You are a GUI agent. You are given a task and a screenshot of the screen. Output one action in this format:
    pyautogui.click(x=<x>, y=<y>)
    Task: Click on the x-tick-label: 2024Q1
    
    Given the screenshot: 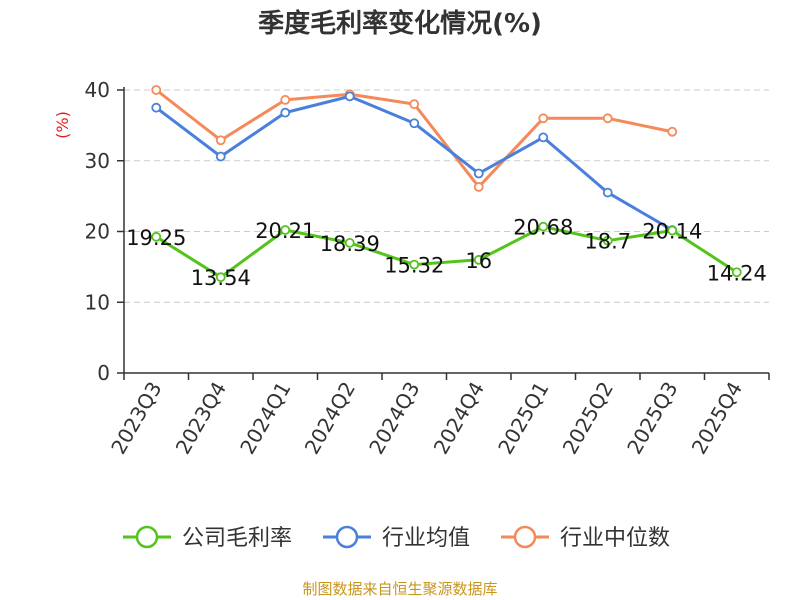 What is the action you would take?
    pyautogui.click(x=265, y=418)
    